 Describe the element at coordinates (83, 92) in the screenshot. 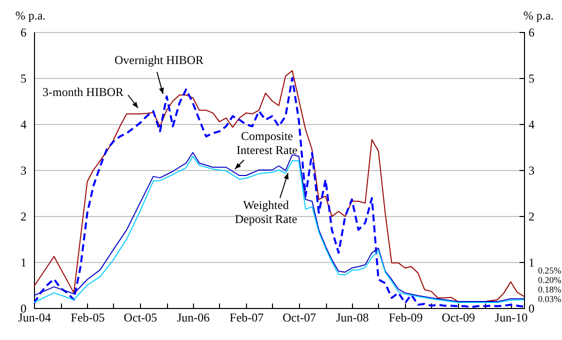

I see `series-label: 3-month HIBOR` at that location.